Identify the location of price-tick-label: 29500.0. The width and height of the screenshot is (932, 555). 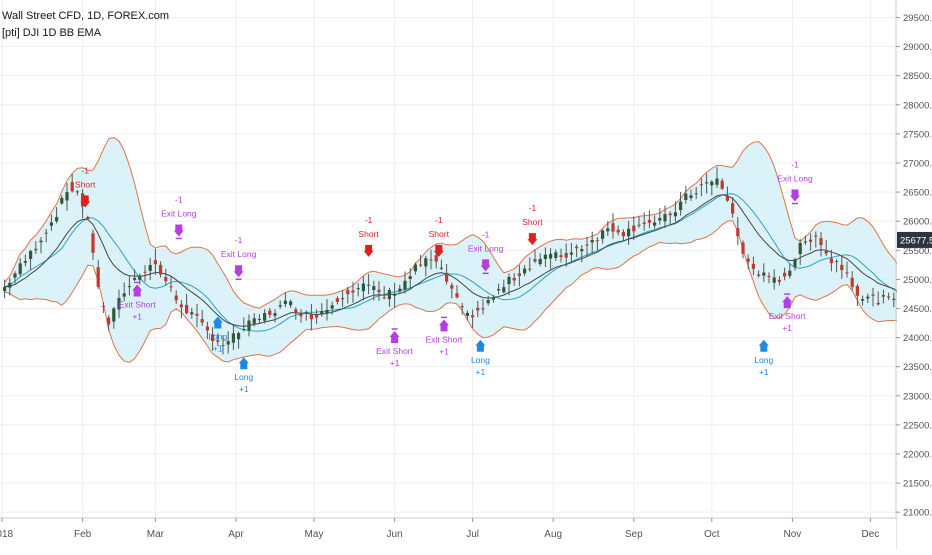
(917, 18).